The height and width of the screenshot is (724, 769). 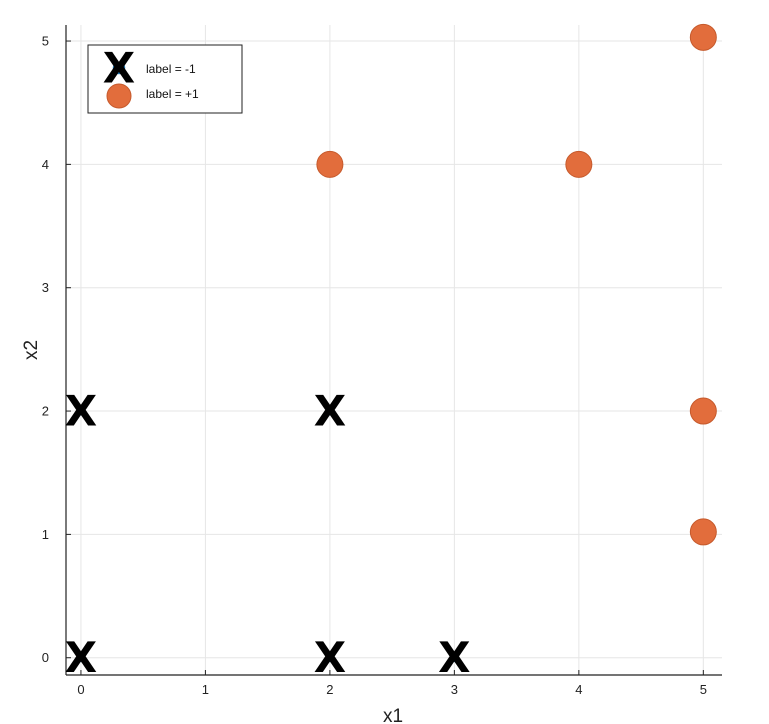 I want to click on y-tick-label: 5, so click(x=45, y=41).